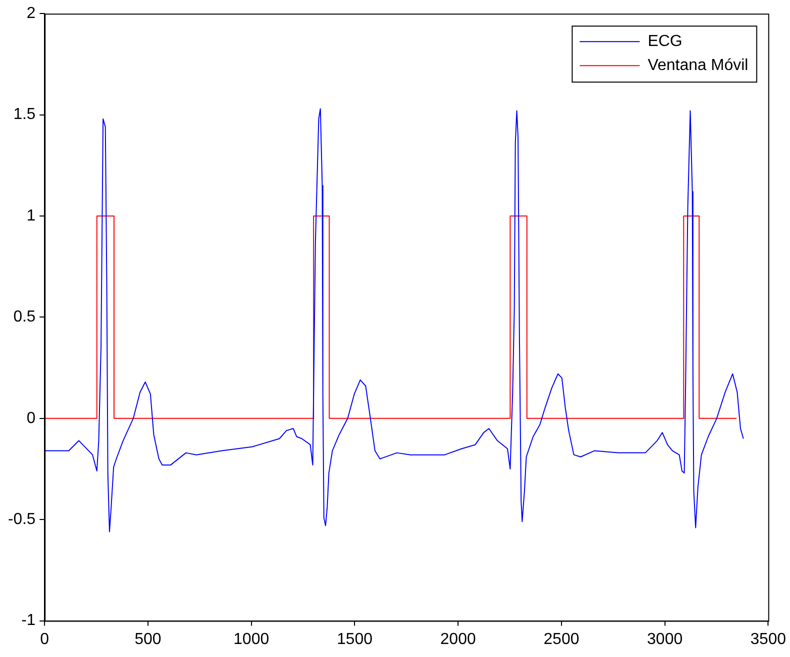  What do you see at coordinates (22, 519) in the screenshot?
I see `y-tick-label: -0.5` at bounding box center [22, 519].